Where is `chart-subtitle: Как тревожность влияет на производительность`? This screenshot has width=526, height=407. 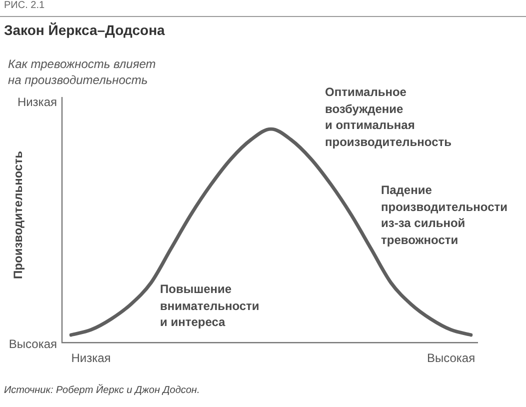
chart-subtitle: Как тревожность влияет на производительность is located at coordinates (82, 72).